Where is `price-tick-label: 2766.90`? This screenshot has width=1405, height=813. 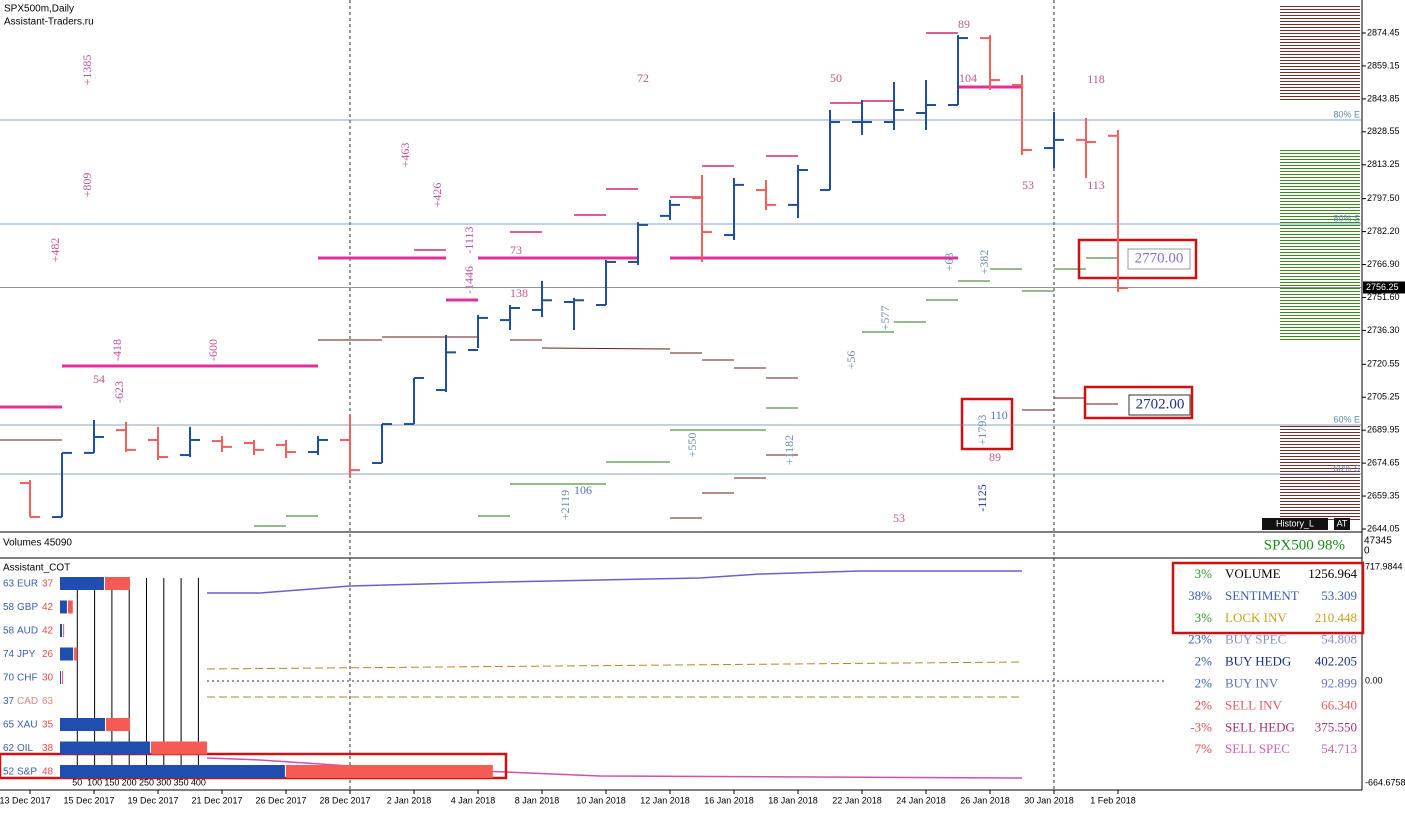
price-tick-label: 2766.90 is located at coordinates (1383, 264).